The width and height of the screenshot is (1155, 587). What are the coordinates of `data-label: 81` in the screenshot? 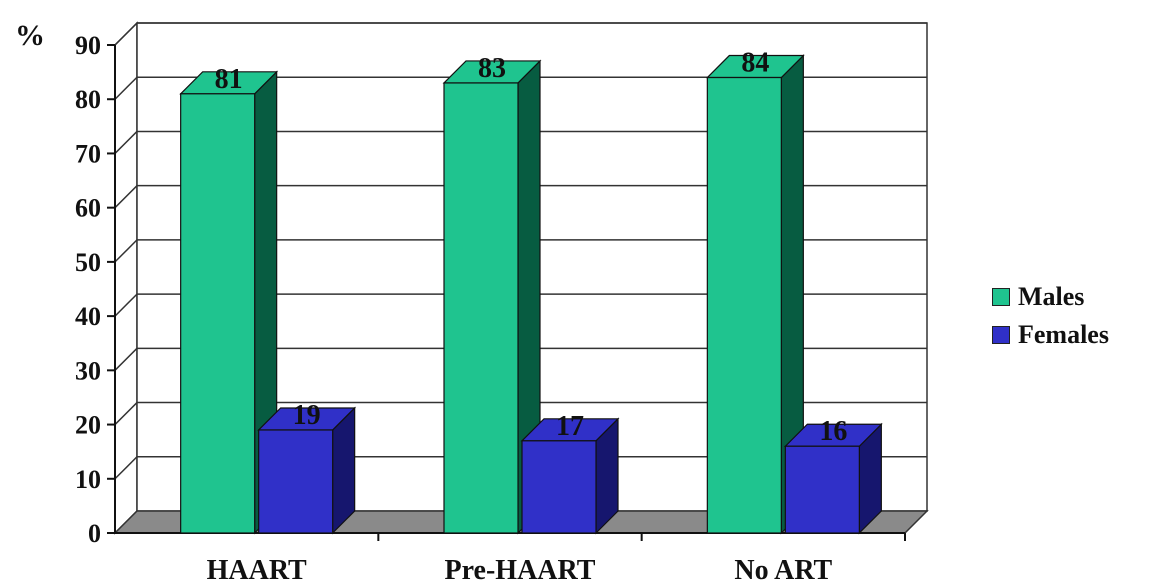 It's located at (229, 79).